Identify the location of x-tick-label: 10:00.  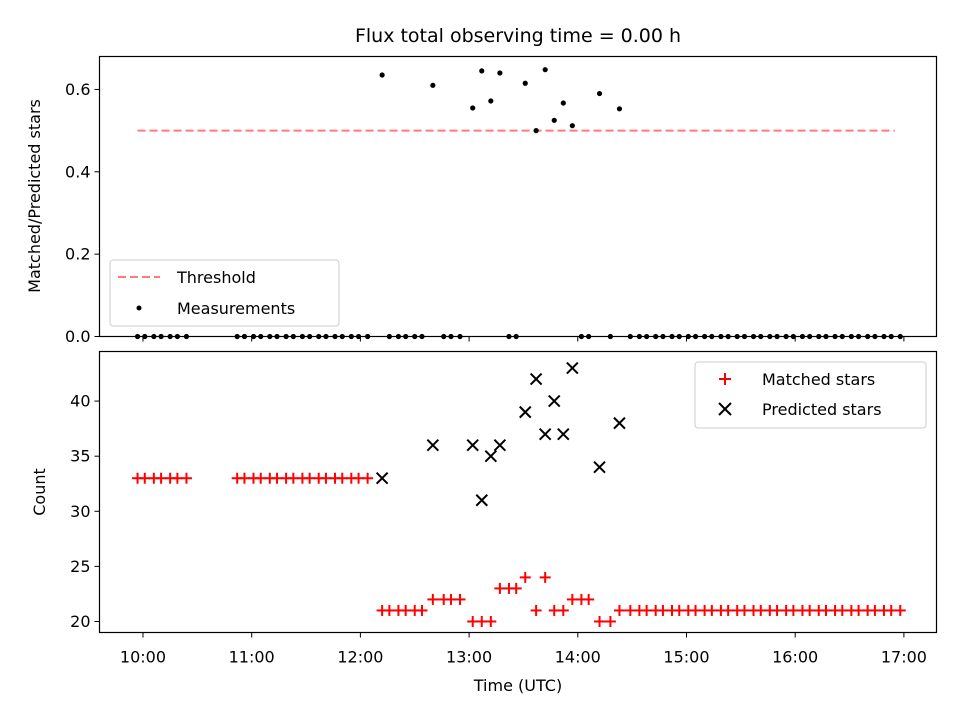
(143, 657).